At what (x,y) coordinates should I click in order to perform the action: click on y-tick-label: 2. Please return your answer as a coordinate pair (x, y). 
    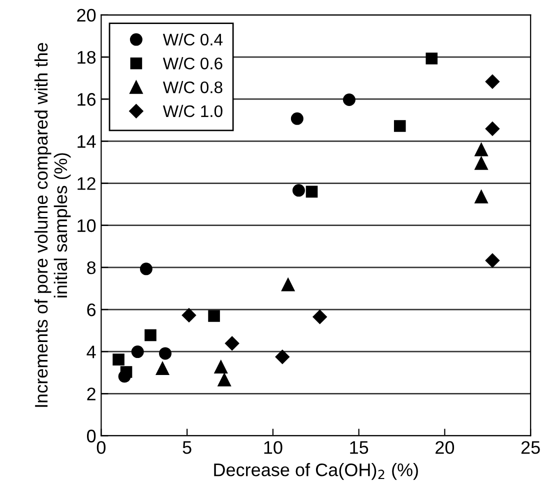
    Looking at the image, I should click on (91, 394).